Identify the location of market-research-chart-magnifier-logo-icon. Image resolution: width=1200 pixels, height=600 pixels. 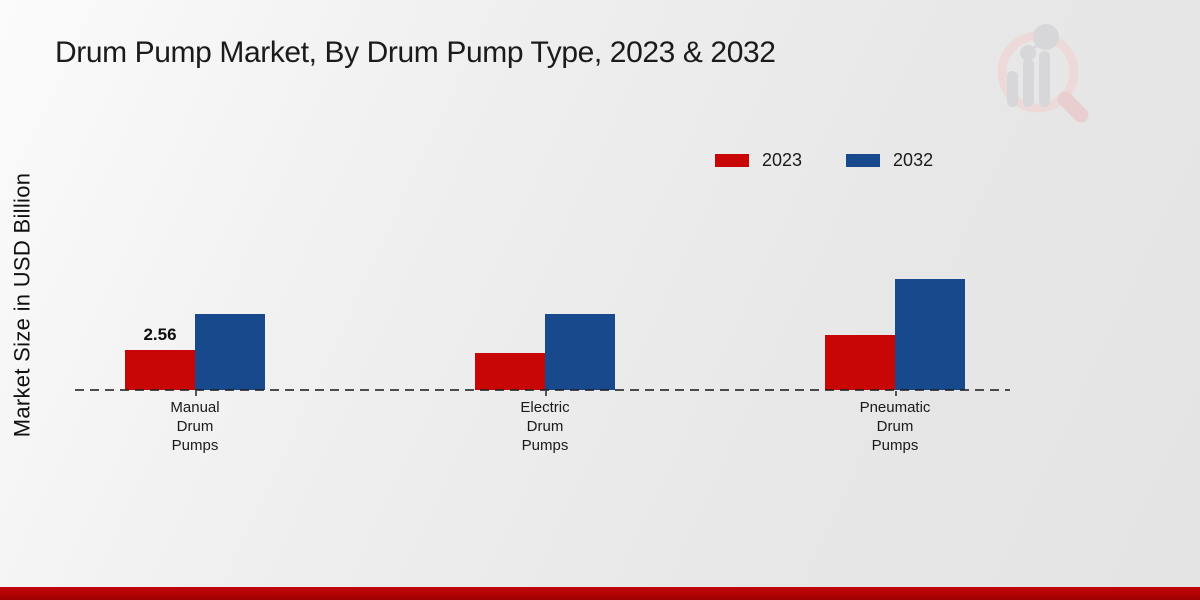
(1043, 73).